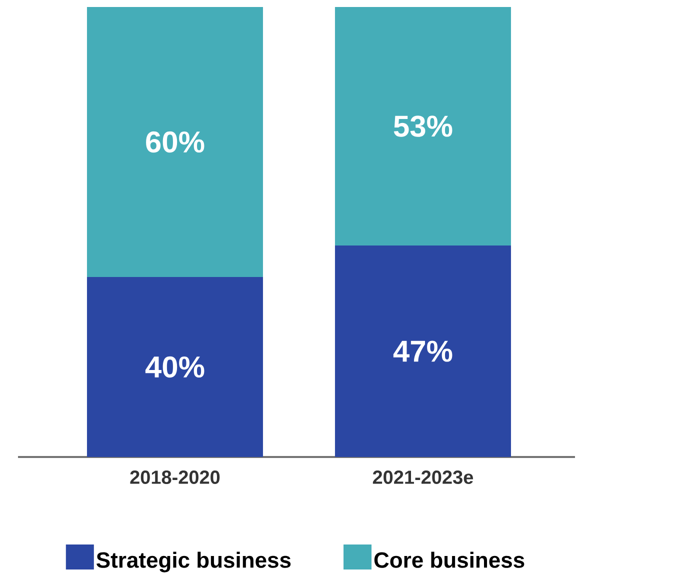  I want to click on legend-label: Strategic business, so click(193, 562).